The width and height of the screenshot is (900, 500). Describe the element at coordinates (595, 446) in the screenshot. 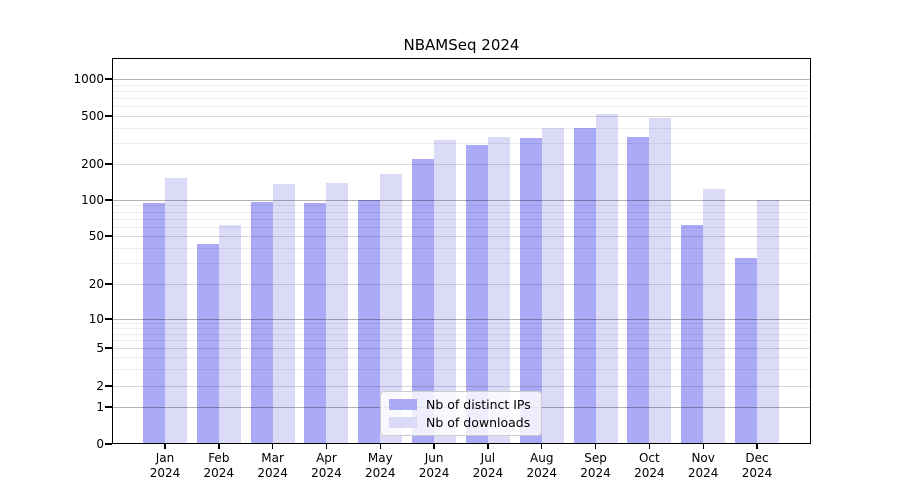

I see `x-tick-mark-sep` at that location.